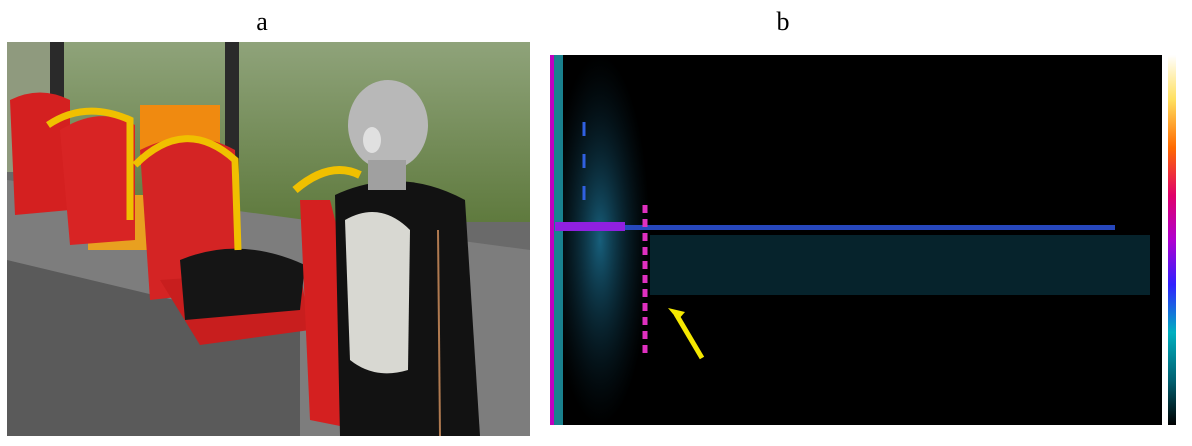  Describe the element at coordinates (262, 21) in the screenshot. I see `panel-label: a` at that location.